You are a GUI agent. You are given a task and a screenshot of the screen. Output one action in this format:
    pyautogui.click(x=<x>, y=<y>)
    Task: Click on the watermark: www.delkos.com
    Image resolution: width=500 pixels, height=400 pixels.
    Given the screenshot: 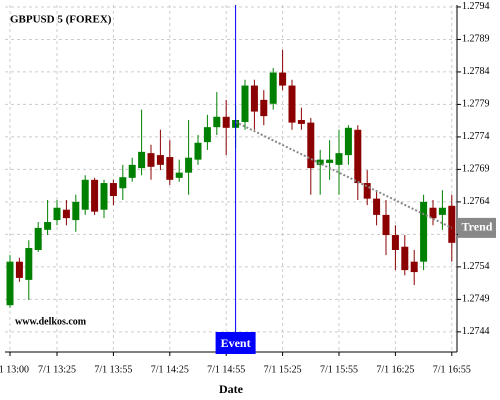 What is the action you would take?
    pyautogui.click(x=51, y=321)
    